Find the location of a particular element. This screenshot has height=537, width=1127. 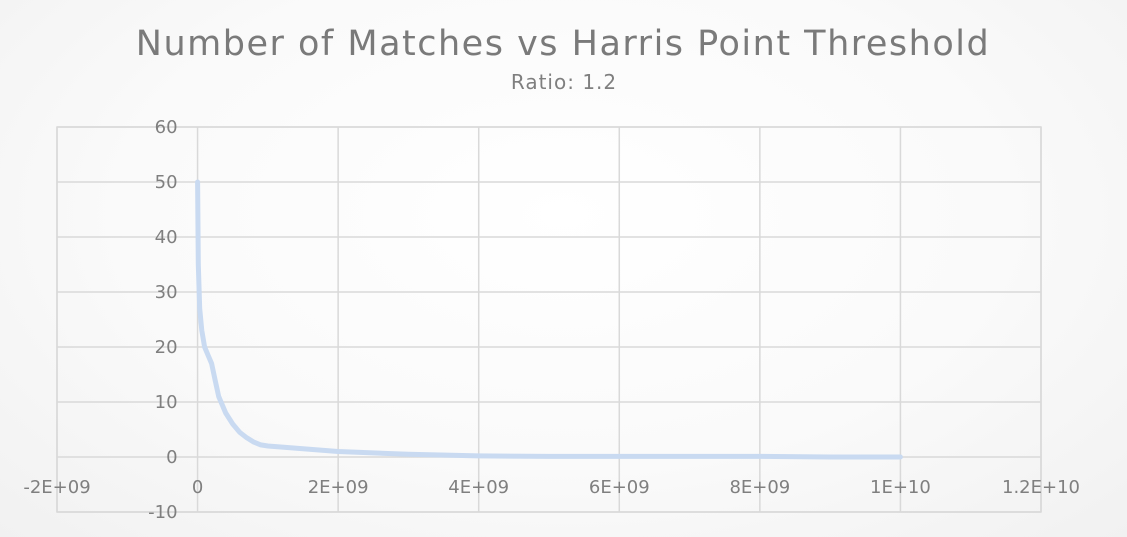

x-tick-label: -2E+09 is located at coordinates (56, 487).